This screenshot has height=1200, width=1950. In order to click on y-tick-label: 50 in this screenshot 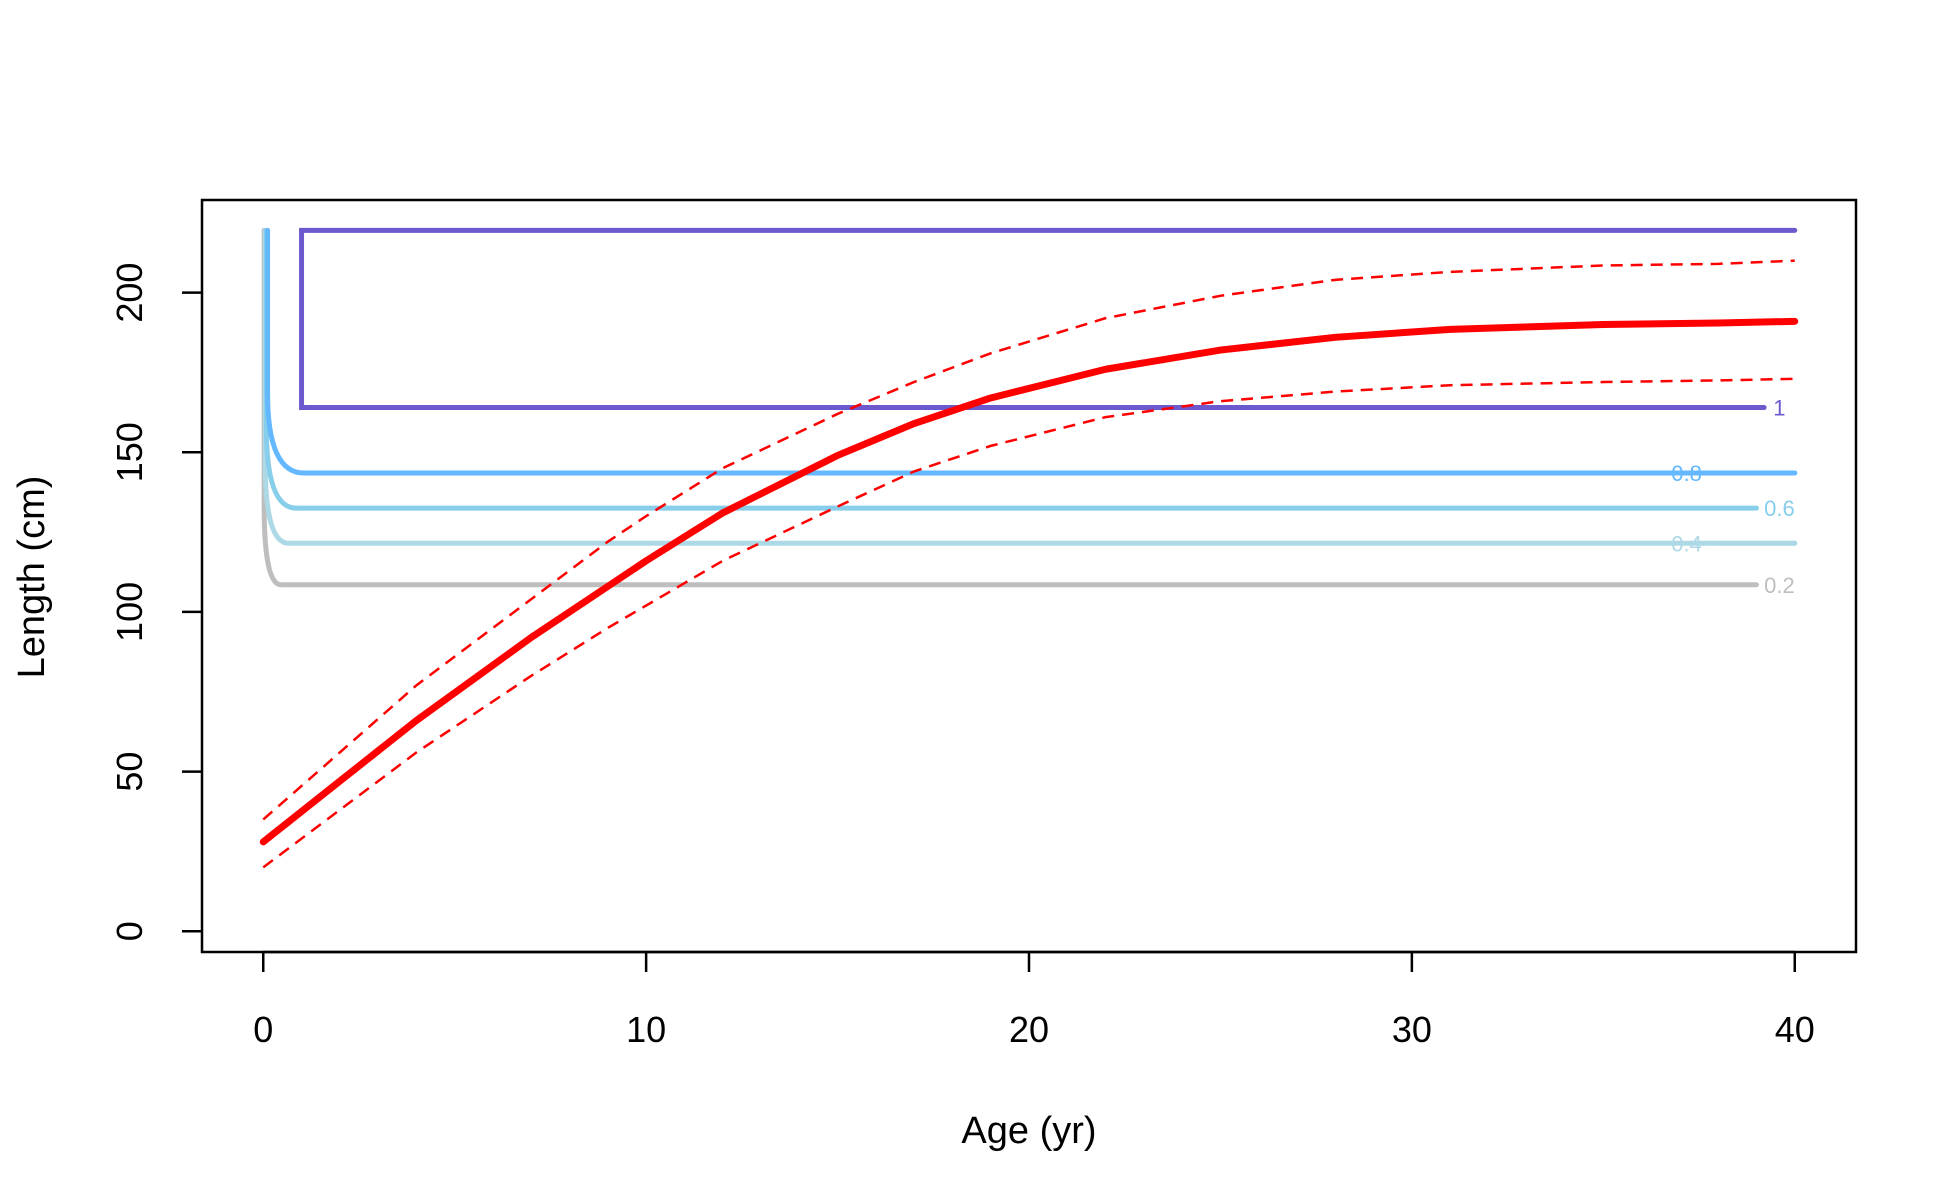, I will do `click(129, 772)`.